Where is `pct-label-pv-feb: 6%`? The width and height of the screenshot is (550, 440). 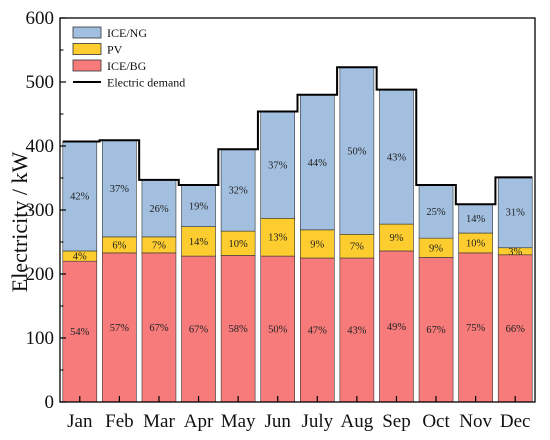
pct-label-pv-feb: 6% is located at coordinates (119, 245).